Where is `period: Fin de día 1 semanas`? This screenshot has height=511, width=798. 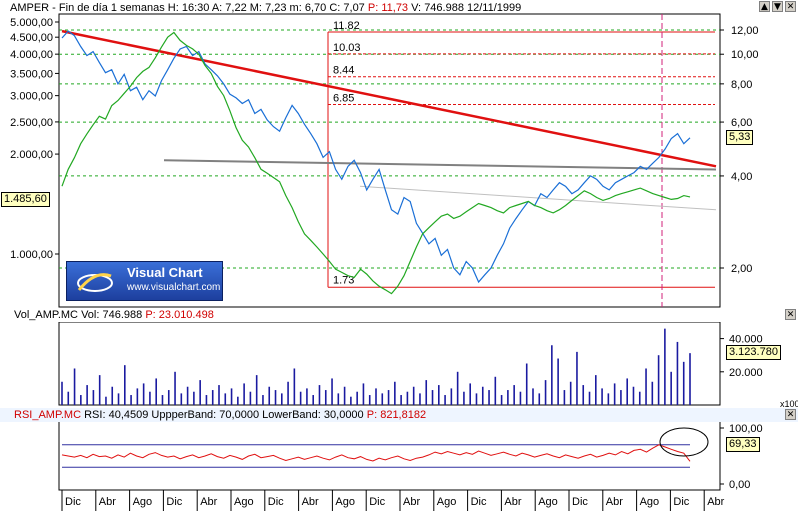
period: Fin de día 1 semanas is located at coordinates (111, 8).